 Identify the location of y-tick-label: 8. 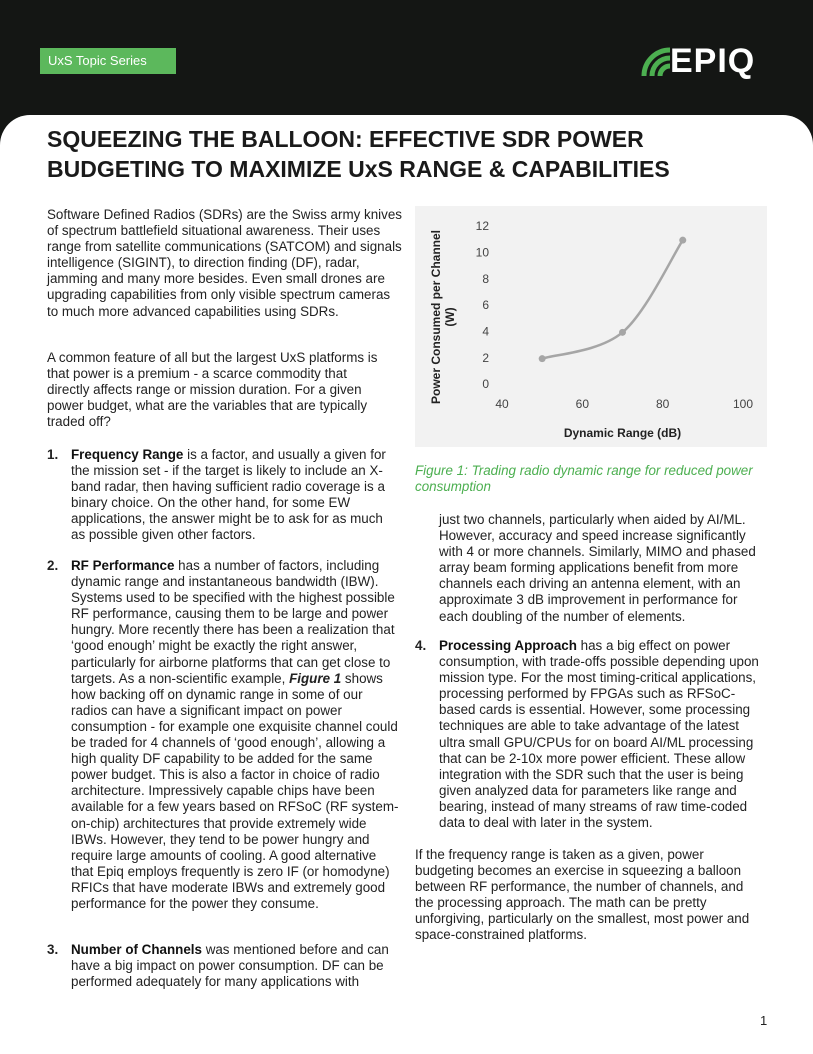
(485, 279).